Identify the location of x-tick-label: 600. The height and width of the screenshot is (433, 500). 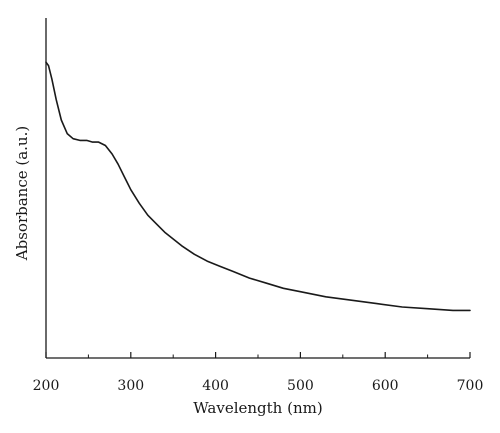
(385, 386).